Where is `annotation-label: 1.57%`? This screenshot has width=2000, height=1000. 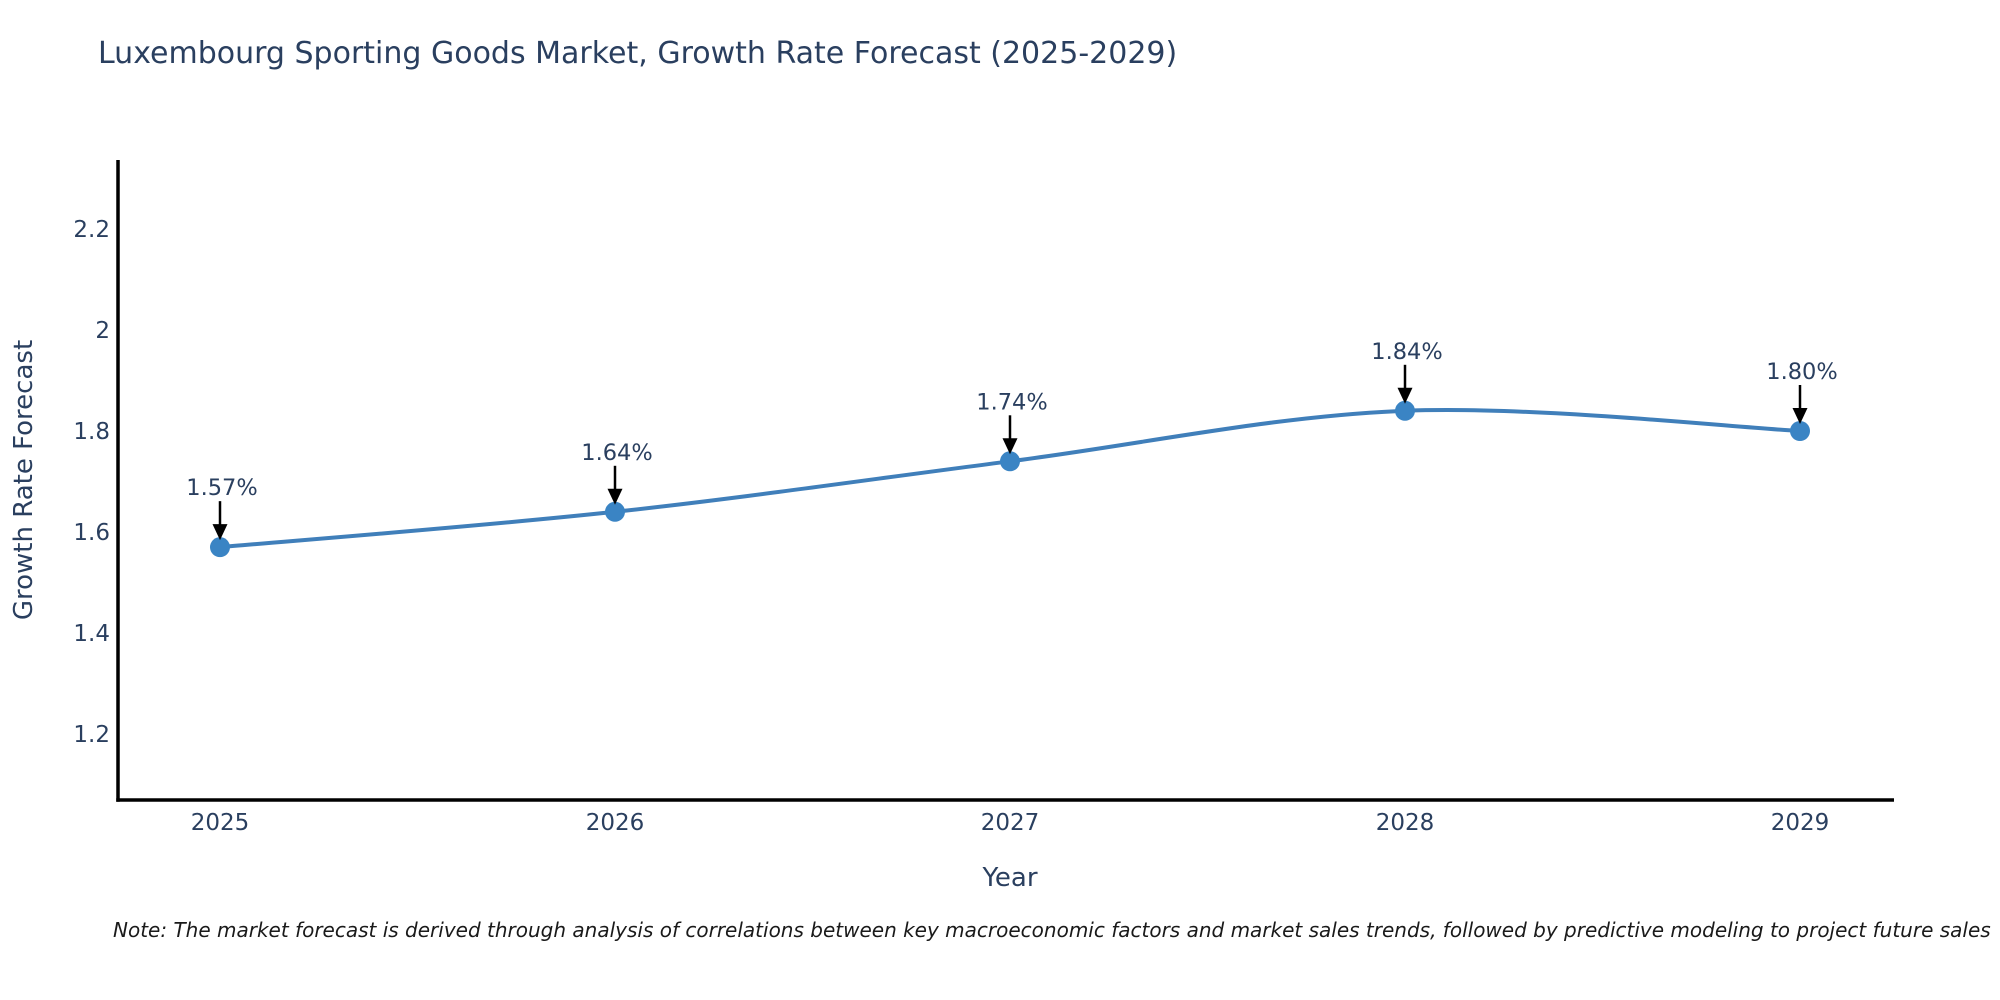 annotation-label: 1.57% is located at coordinates (221, 488).